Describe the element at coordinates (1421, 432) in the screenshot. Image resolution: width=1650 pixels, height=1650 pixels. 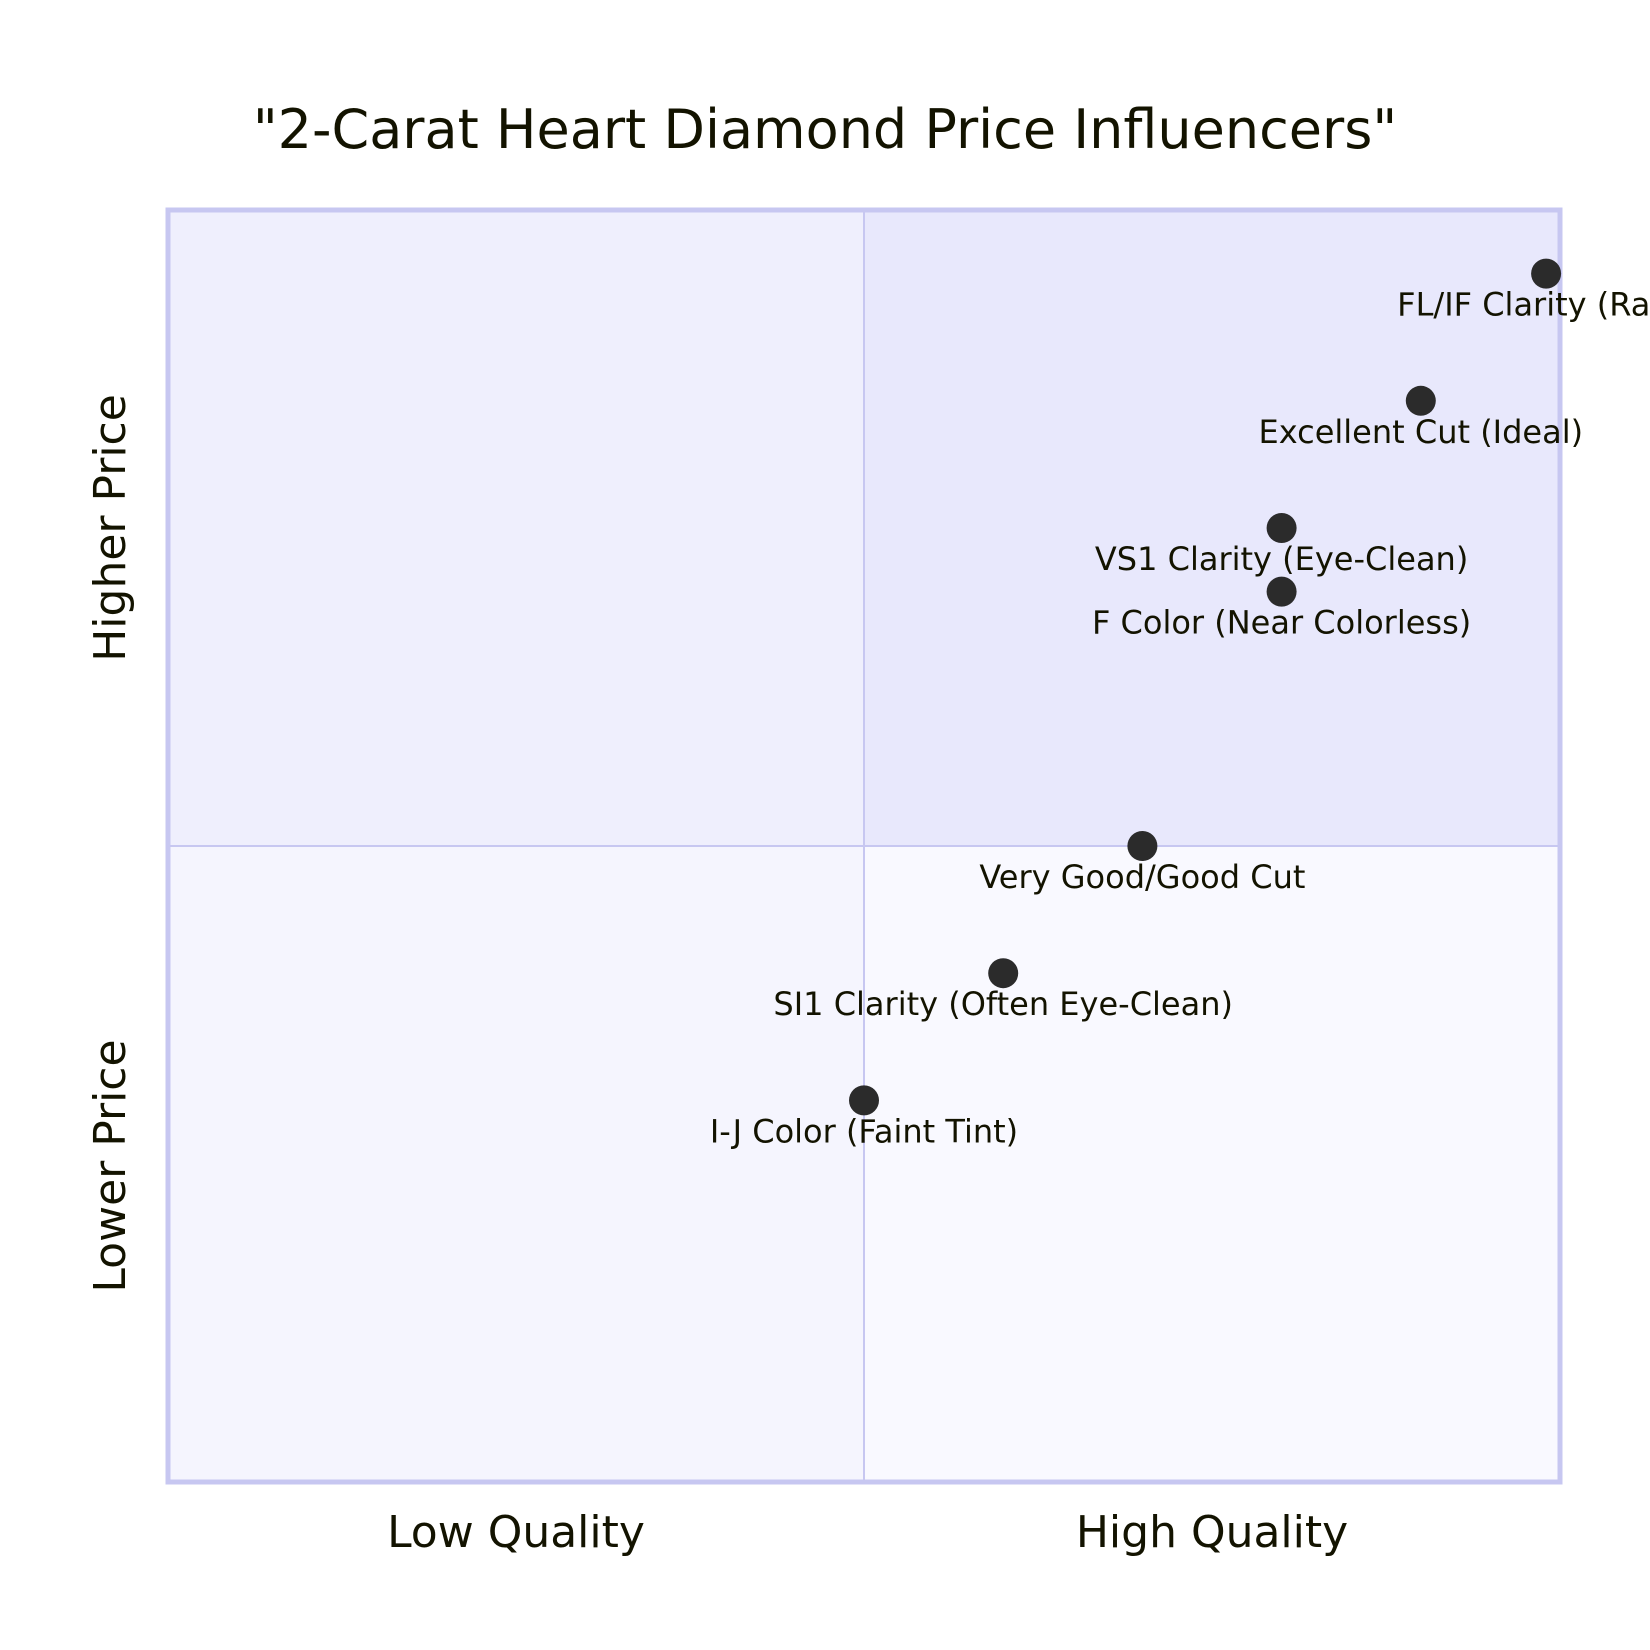
I see `data-point-label: Excellent Cut (Ideal)` at that location.